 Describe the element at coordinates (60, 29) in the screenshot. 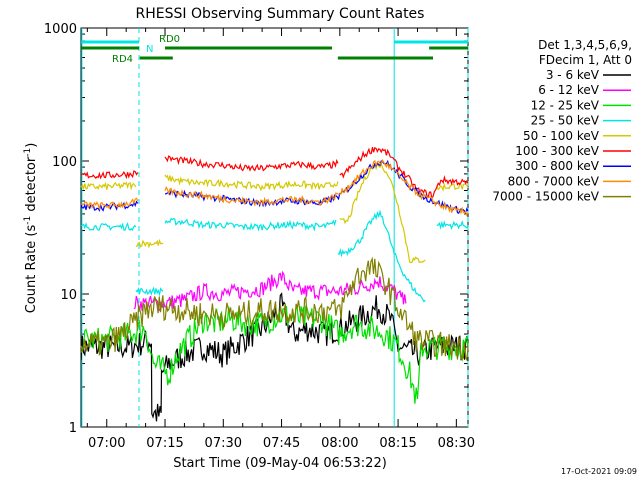

I see `y-tick-label: 1000` at that location.